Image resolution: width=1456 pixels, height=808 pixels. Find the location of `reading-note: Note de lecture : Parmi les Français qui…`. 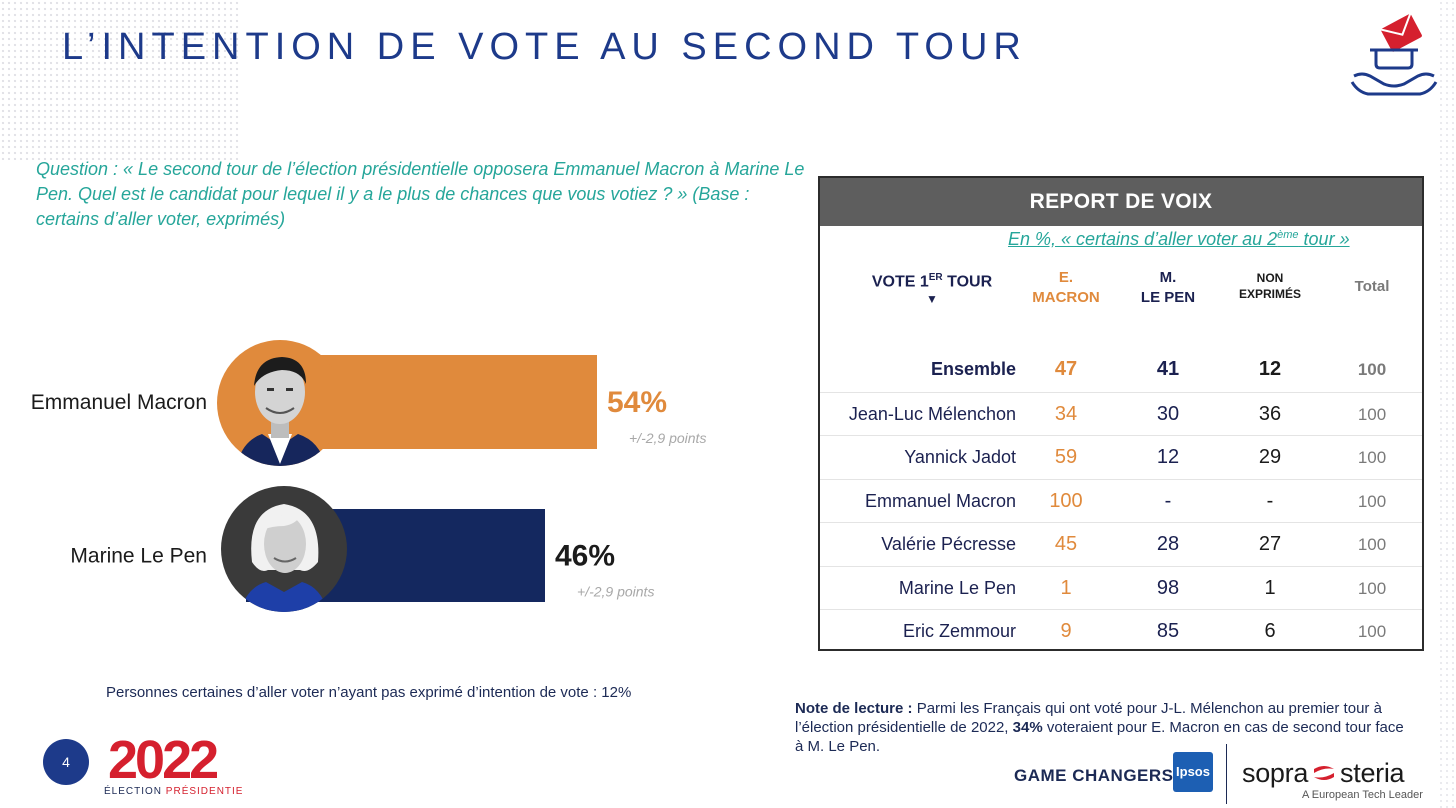

reading-note: Note de lecture : Parmi les Français qui… is located at coordinates (1099, 727).